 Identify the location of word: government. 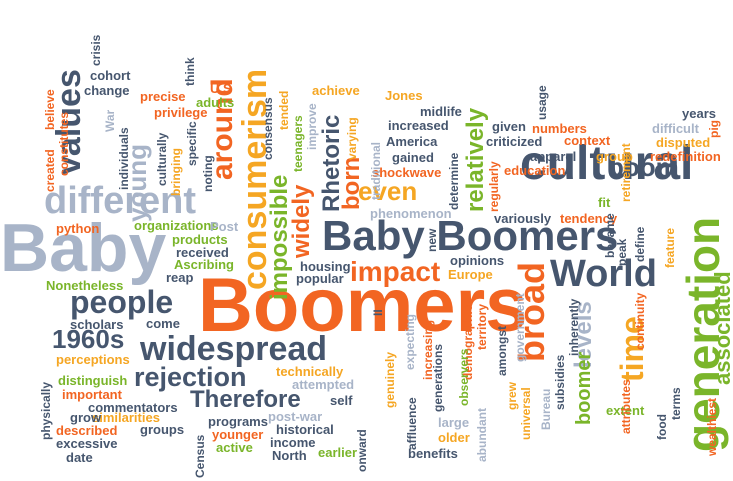
(520, 327).